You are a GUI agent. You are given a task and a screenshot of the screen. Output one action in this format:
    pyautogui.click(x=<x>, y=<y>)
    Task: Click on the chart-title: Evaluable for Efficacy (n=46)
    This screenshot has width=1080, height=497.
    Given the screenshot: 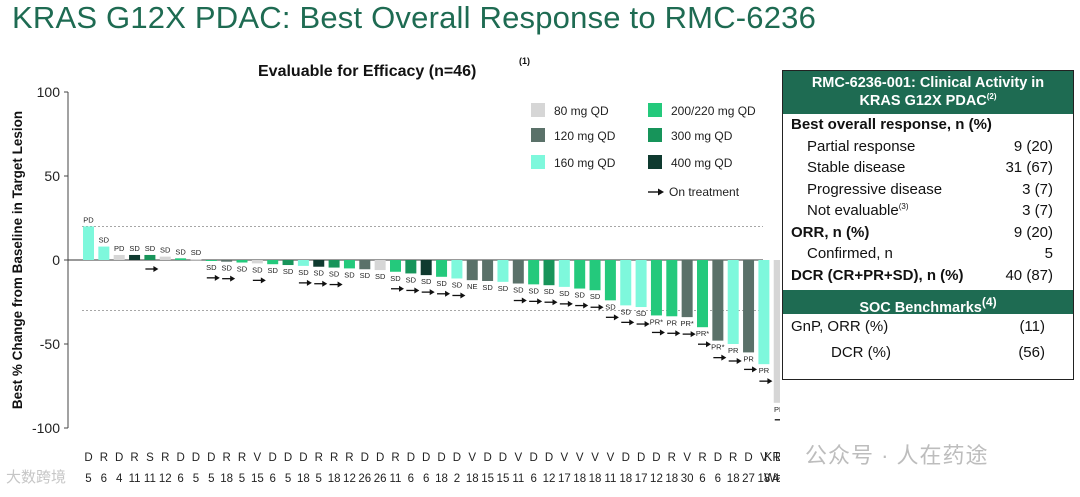 What is the action you would take?
    pyautogui.click(x=367, y=71)
    